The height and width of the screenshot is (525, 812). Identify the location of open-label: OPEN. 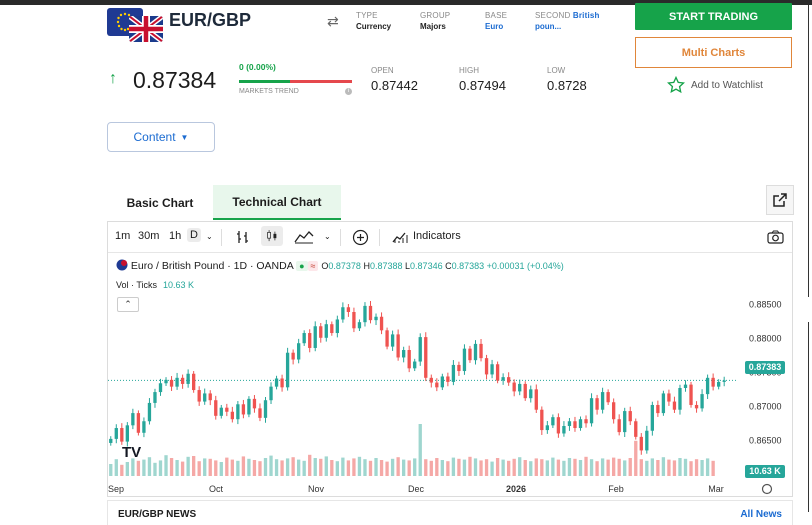
(382, 70).